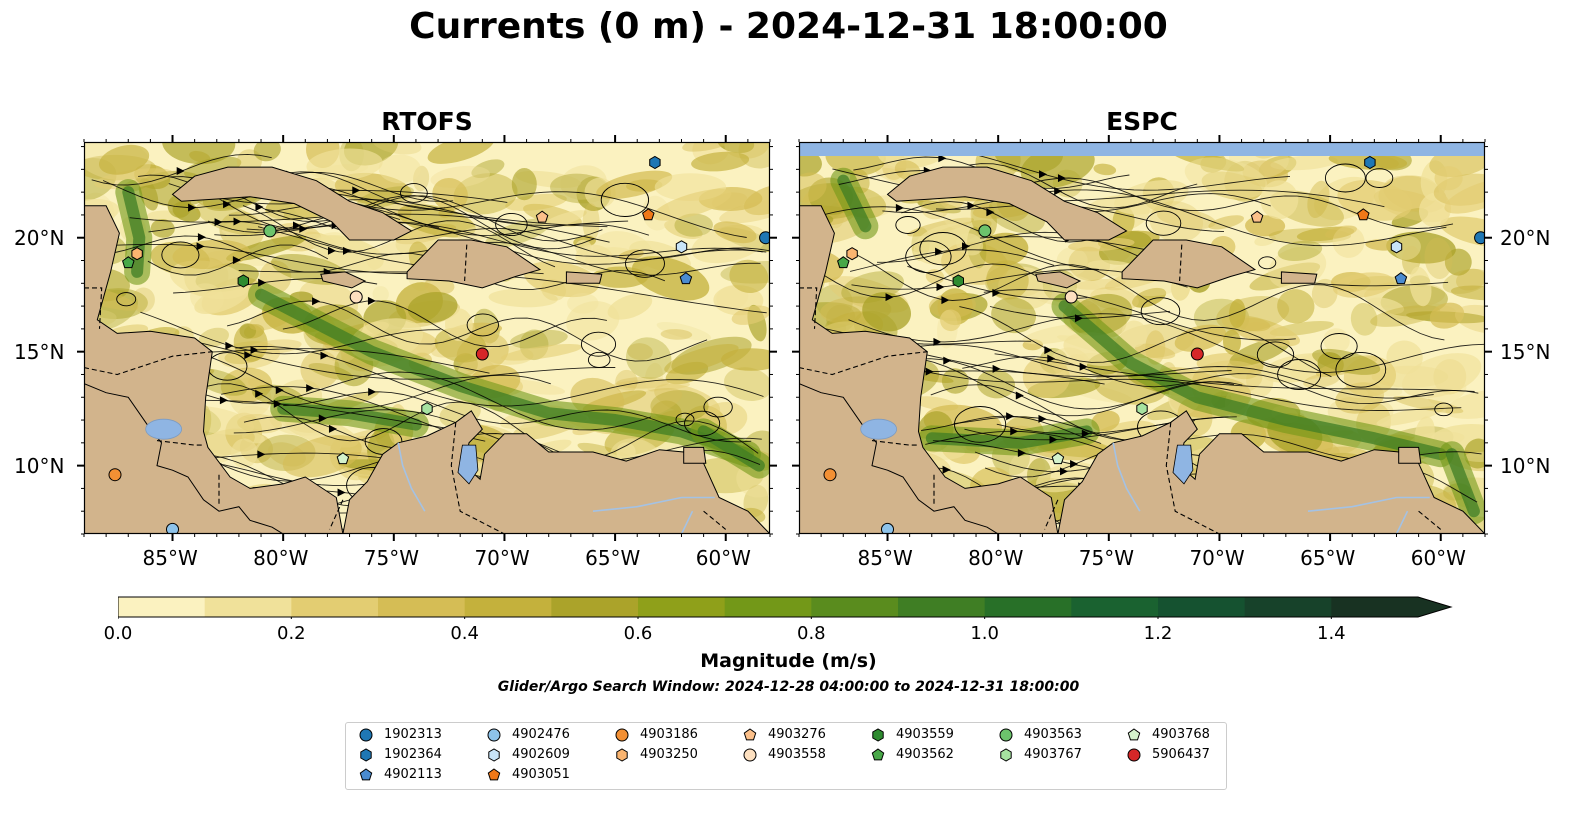  I want to click on x-tick-label: 70°W, so click(502, 558).